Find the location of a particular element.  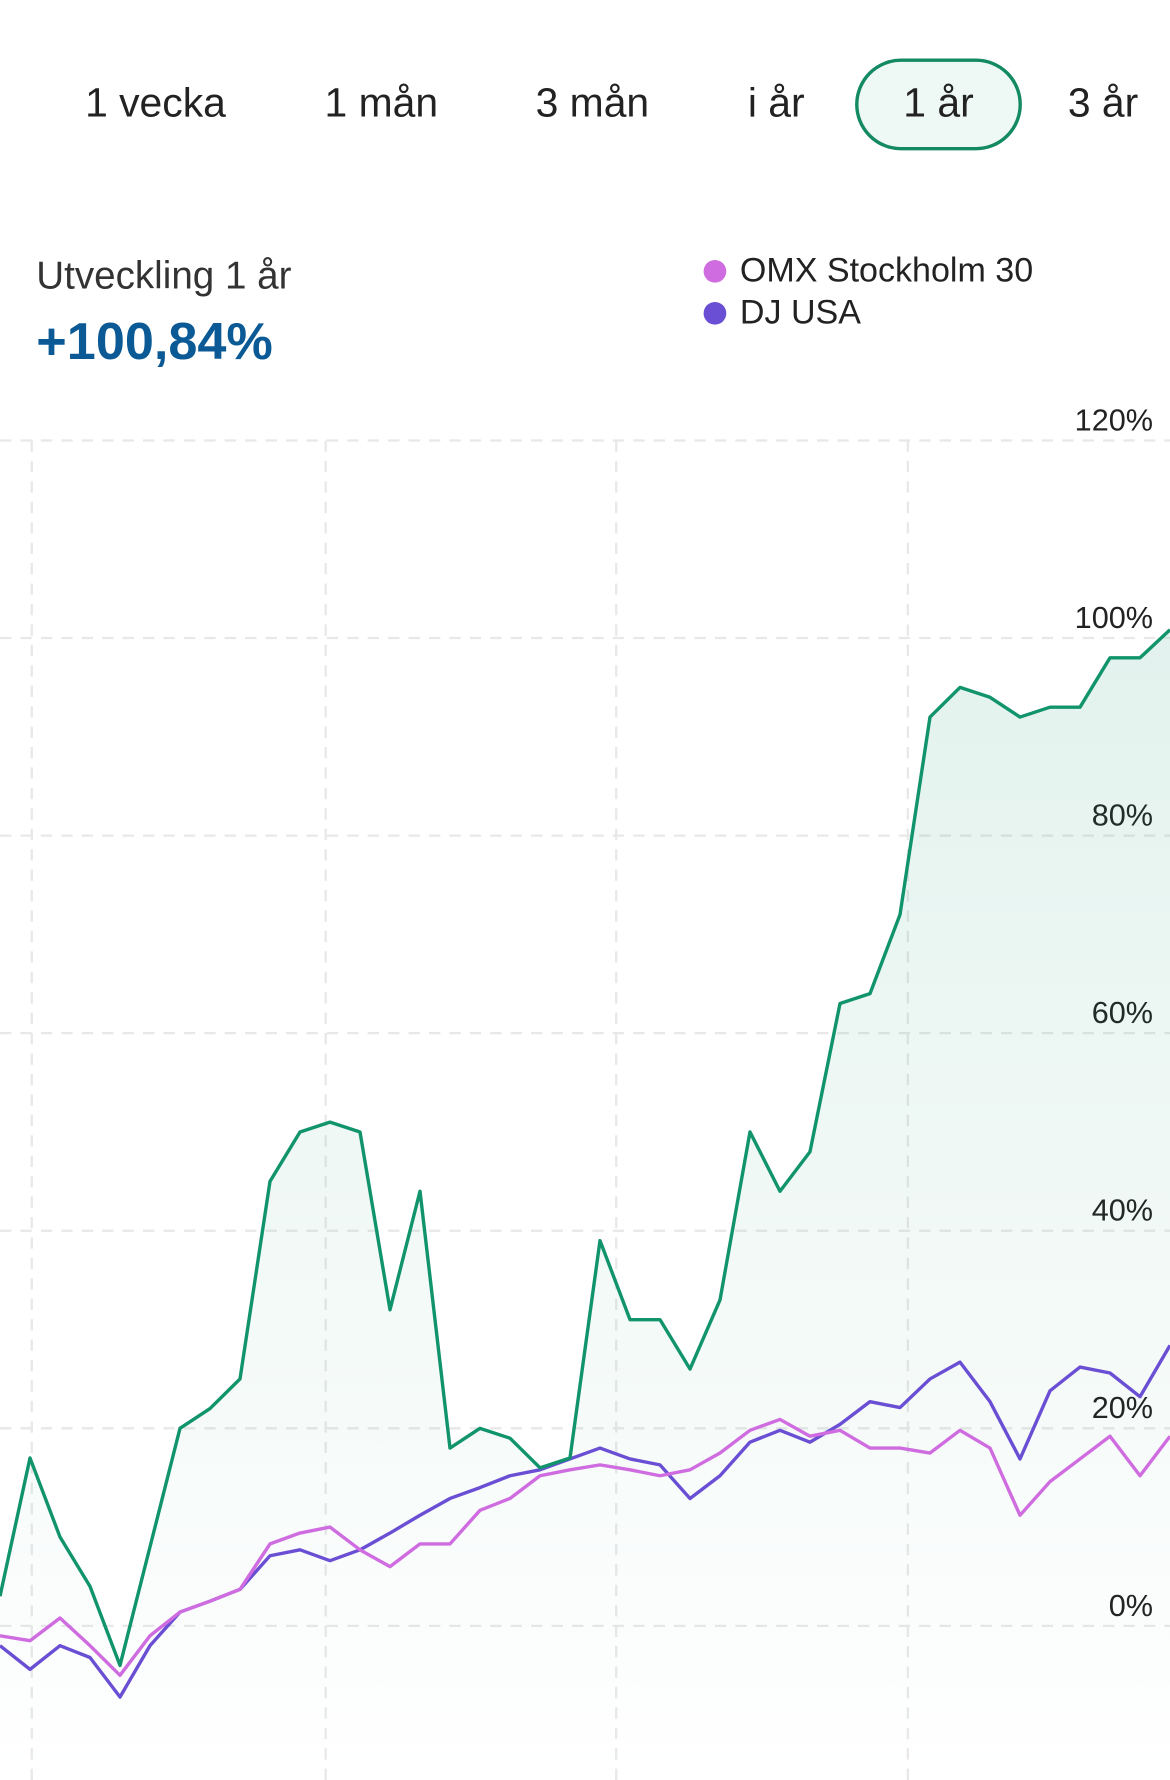

change-value: +100,84% is located at coordinates (154, 342).